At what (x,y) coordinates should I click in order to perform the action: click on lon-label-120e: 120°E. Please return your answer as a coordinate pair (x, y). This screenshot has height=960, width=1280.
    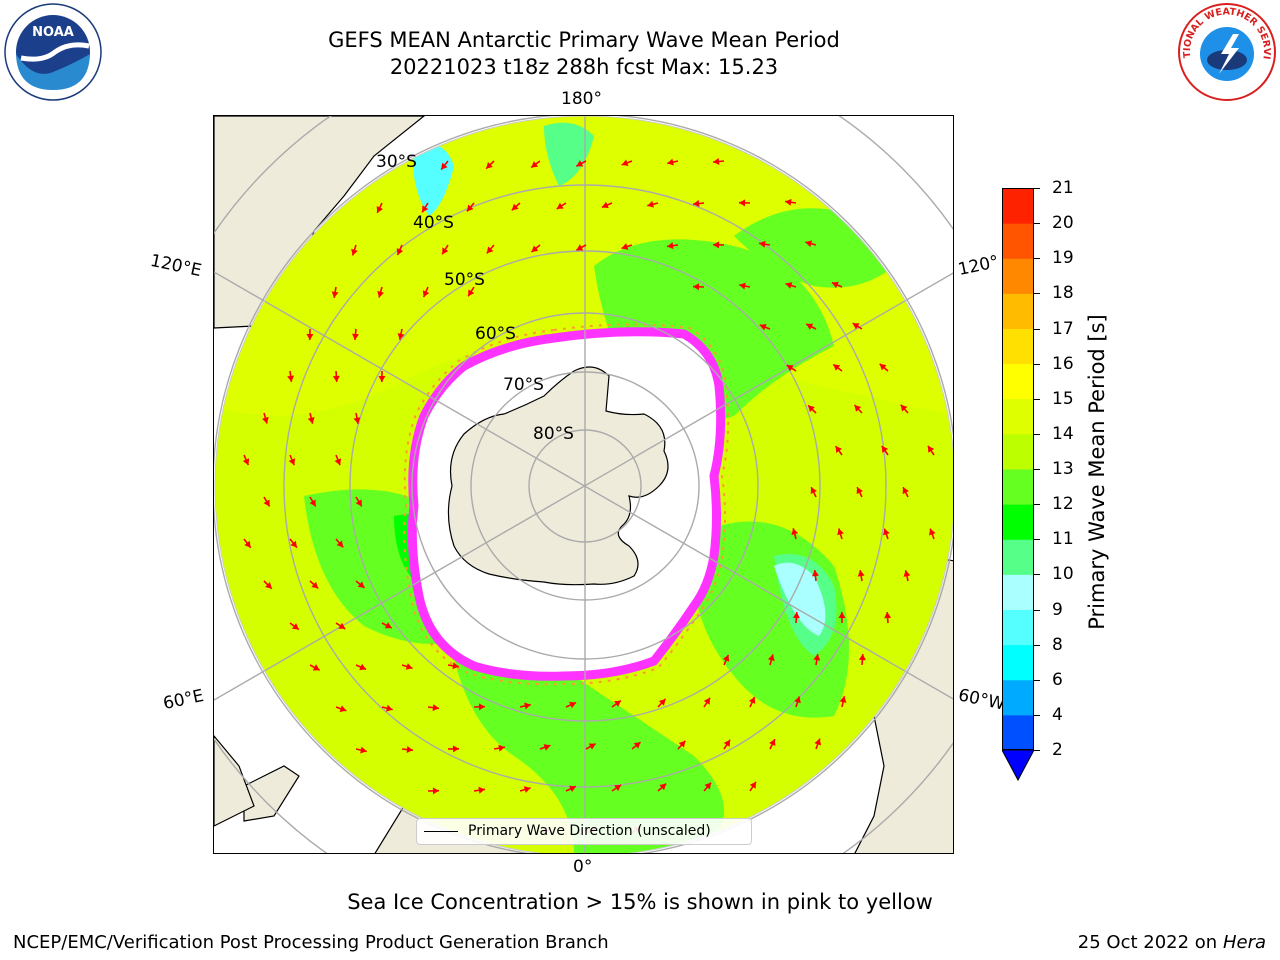
    Looking at the image, I should click on (176, 266).